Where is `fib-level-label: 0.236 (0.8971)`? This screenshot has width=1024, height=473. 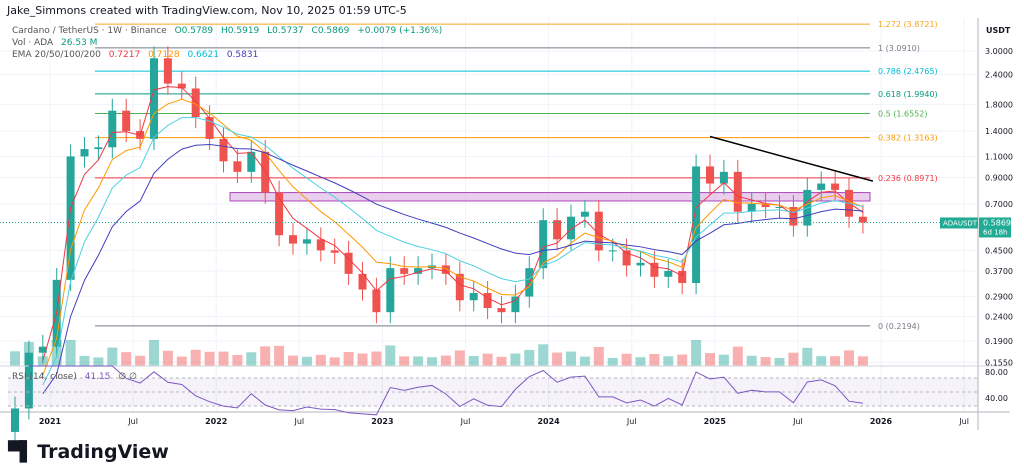
fib-level-label: 0.236 (0.8971) is located at coordinates (908, 178).